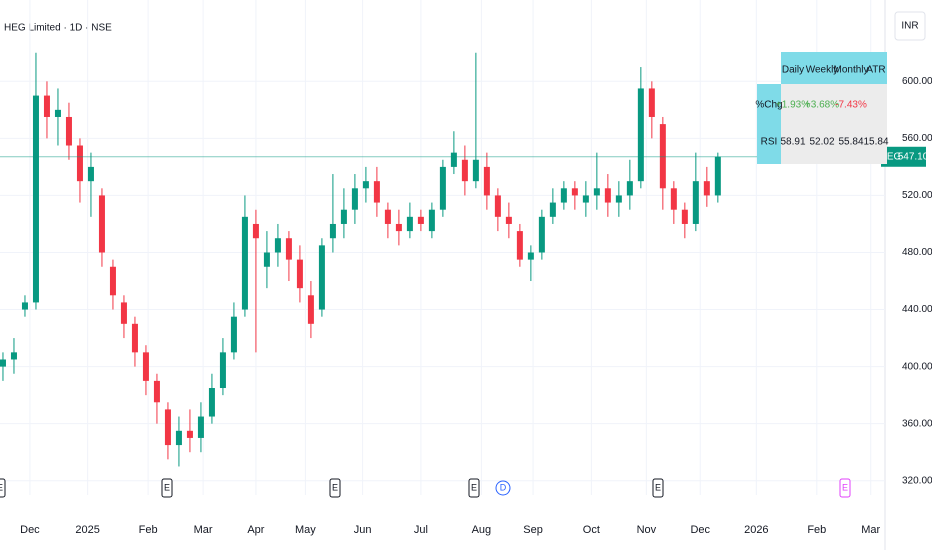 The height and width of the screenshot is (550, 932). What do you see at coordinates (769, 142) in the screenshot?
I see `table-row-label: RSI` at bounding box center [769, 142].